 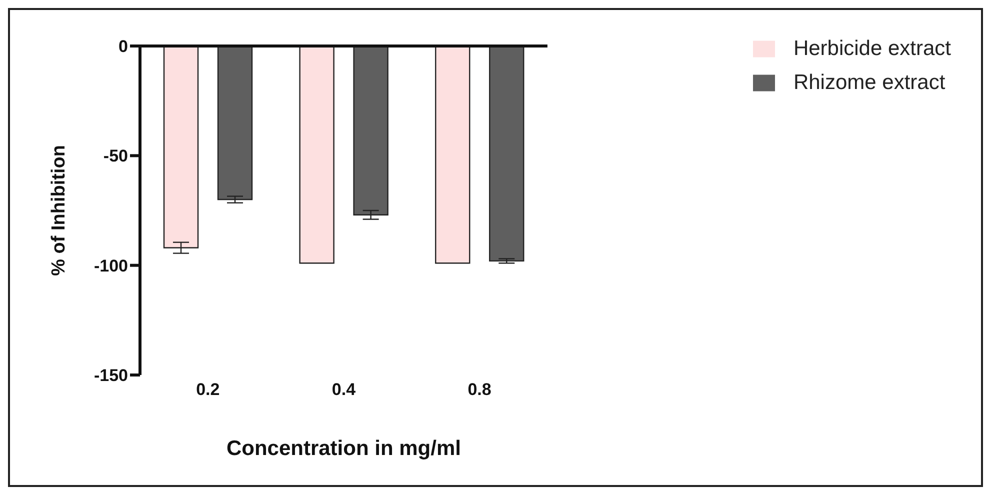 What do you see at coordinates (344, 390) in the screenshot?
I see `x-tick-label: 0.4` at bounding box center [344, 390].